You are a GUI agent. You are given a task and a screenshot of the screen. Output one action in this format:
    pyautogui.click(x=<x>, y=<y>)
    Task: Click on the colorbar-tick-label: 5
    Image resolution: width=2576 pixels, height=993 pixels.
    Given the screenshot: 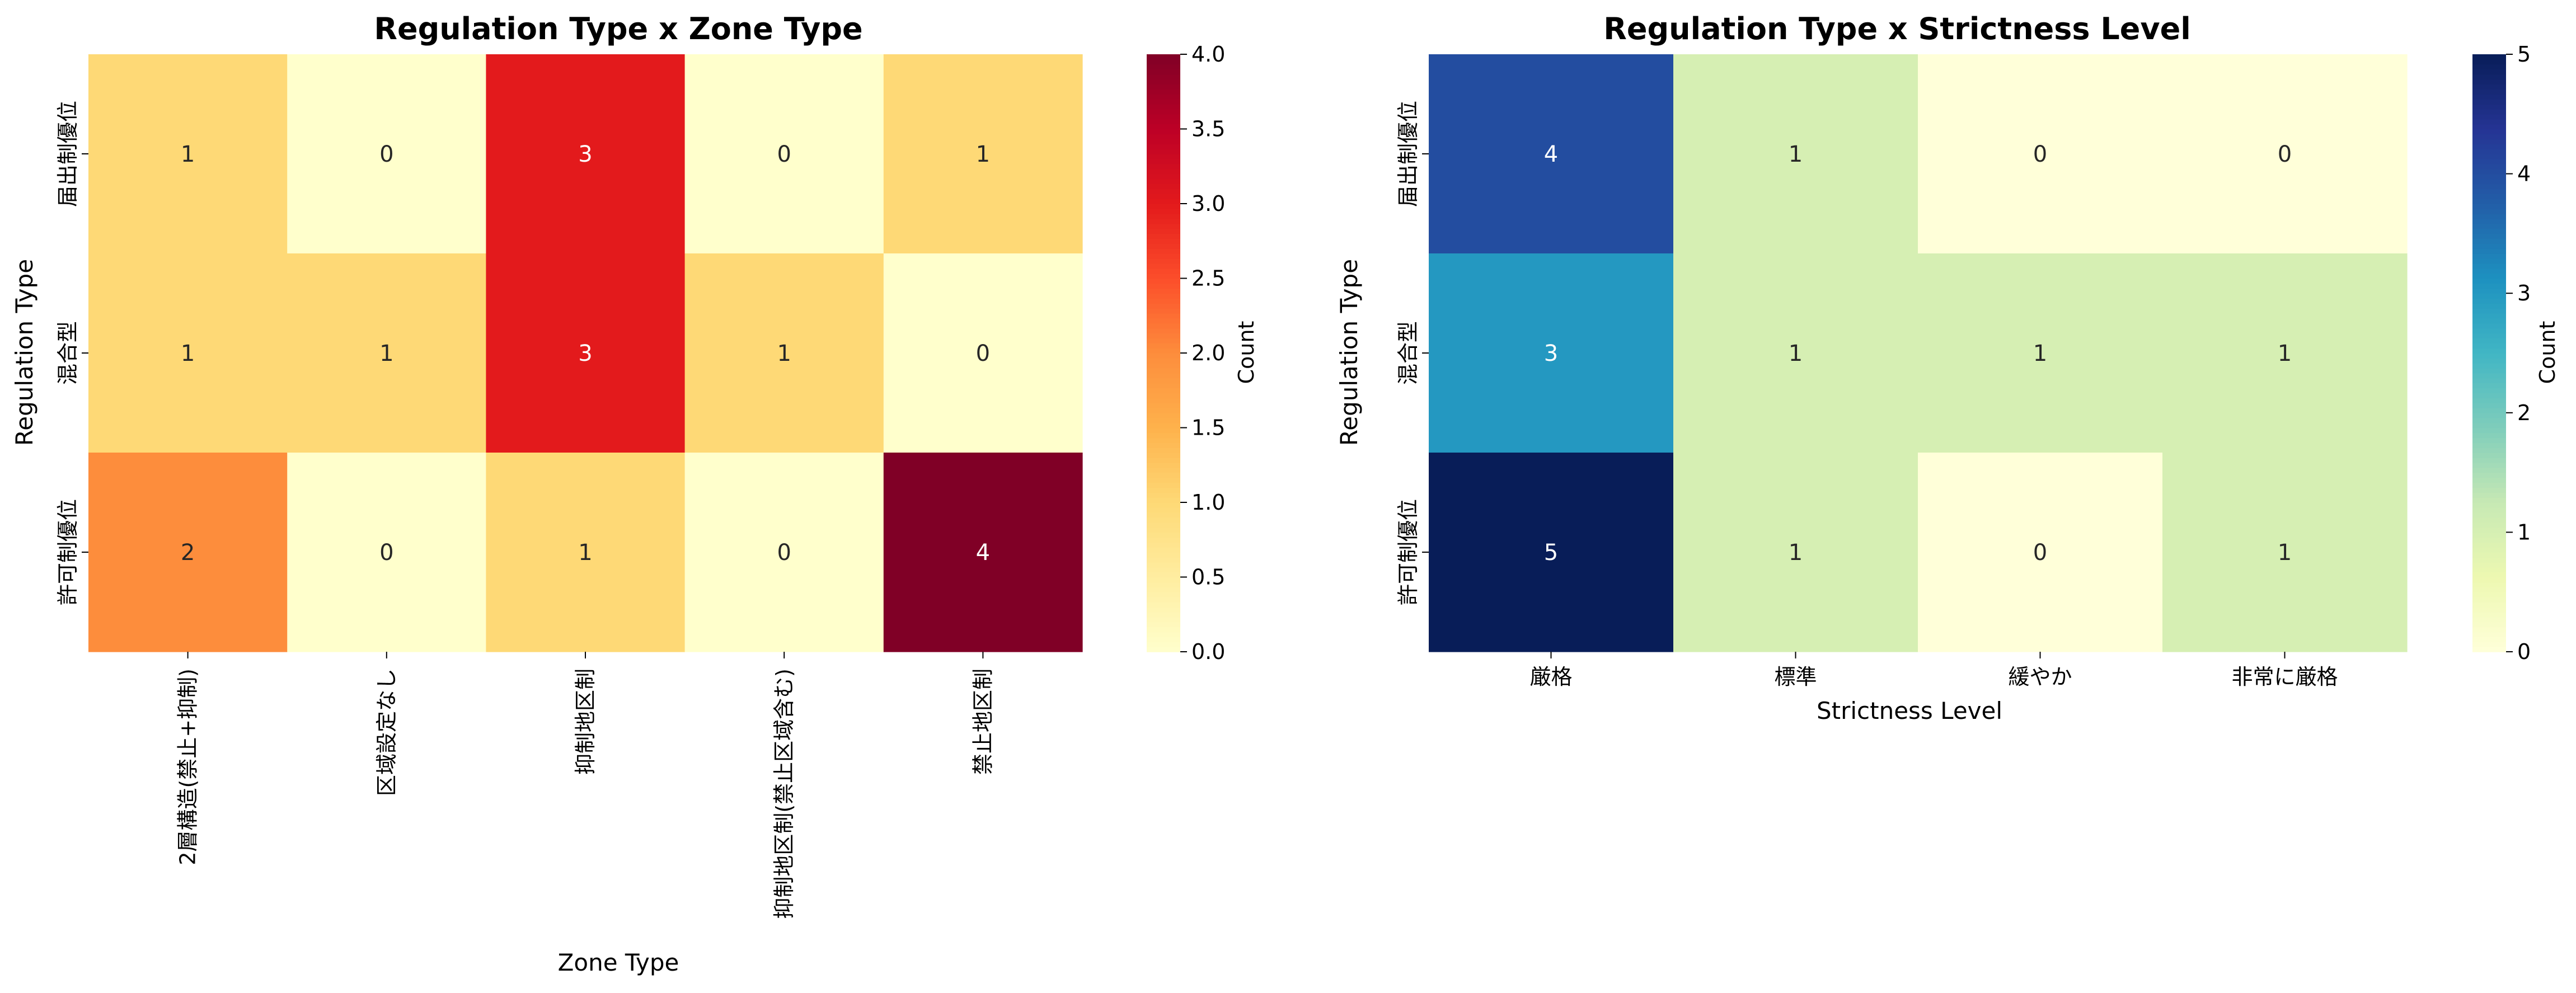 What is the action you would take?
    pyautogui.click(x=2524, y=54)
    